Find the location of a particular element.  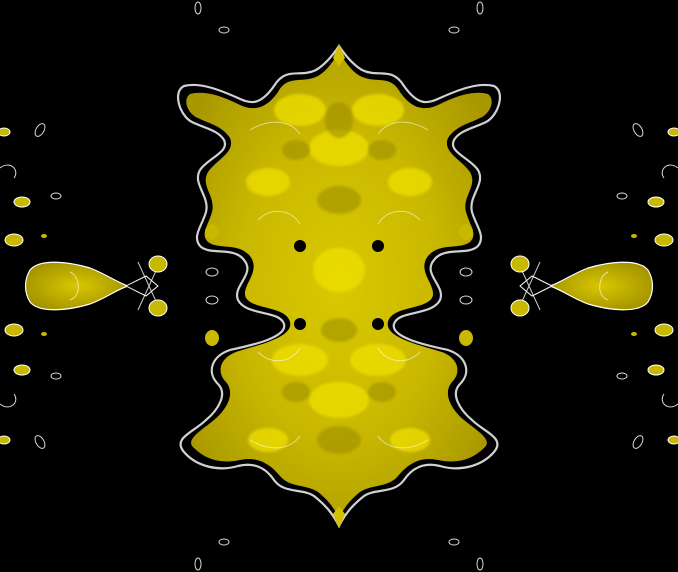

right-side-blobs is located at coordinates (594, 286).